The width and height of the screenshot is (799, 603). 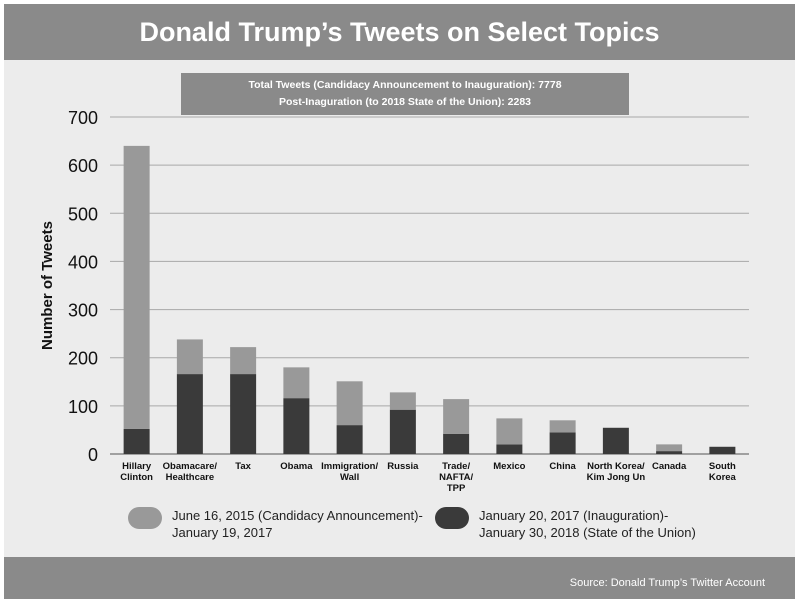 What do you see at coordinates (456, 477) in the screenshot?
I see `x-tick-label: NAFTA/` at bounding box center [456, 477].